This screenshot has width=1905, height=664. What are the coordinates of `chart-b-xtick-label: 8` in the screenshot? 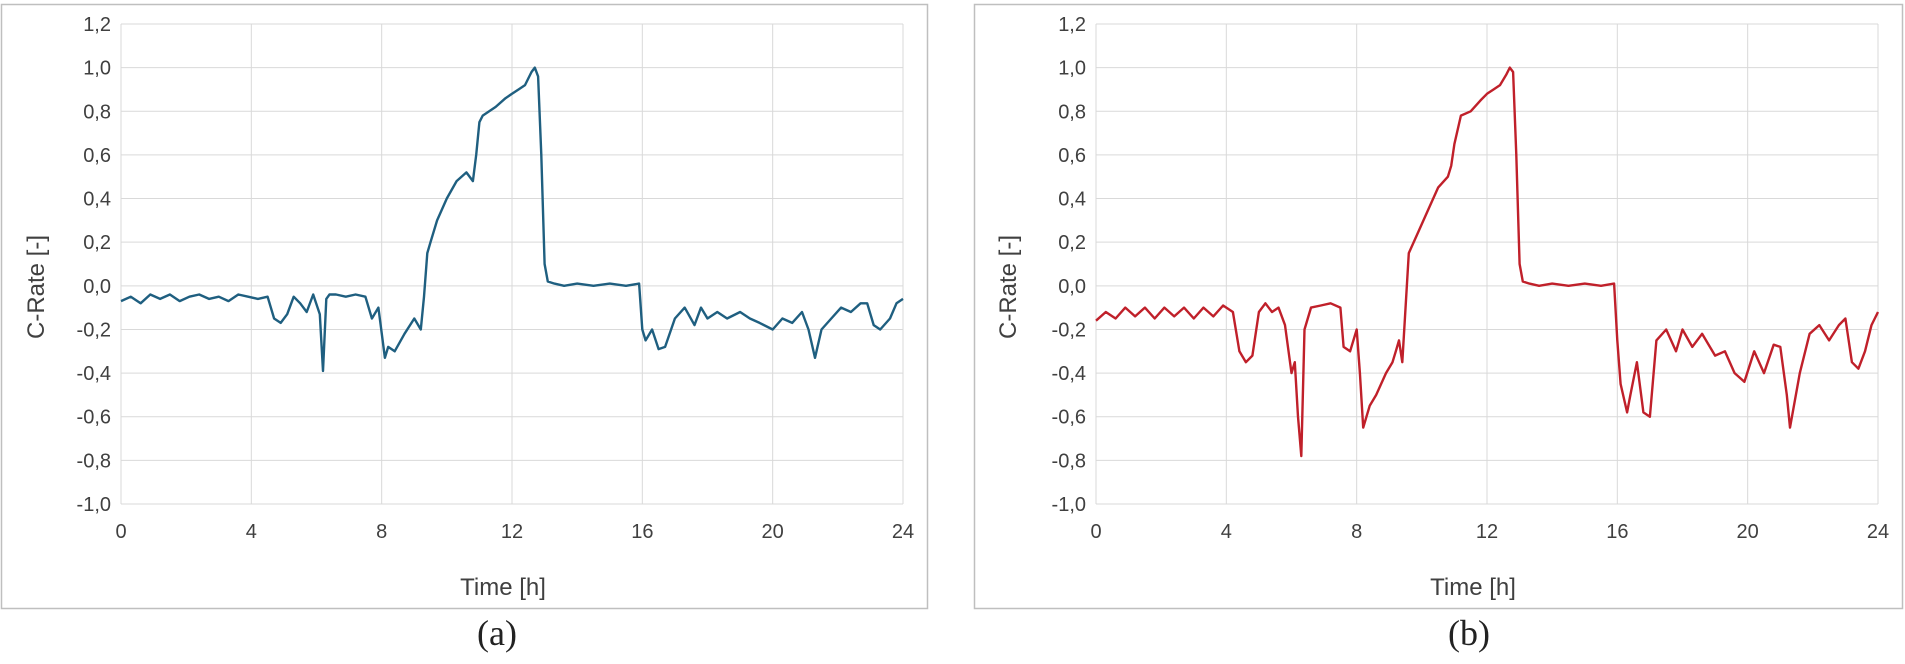 It's located at (1356, 532).